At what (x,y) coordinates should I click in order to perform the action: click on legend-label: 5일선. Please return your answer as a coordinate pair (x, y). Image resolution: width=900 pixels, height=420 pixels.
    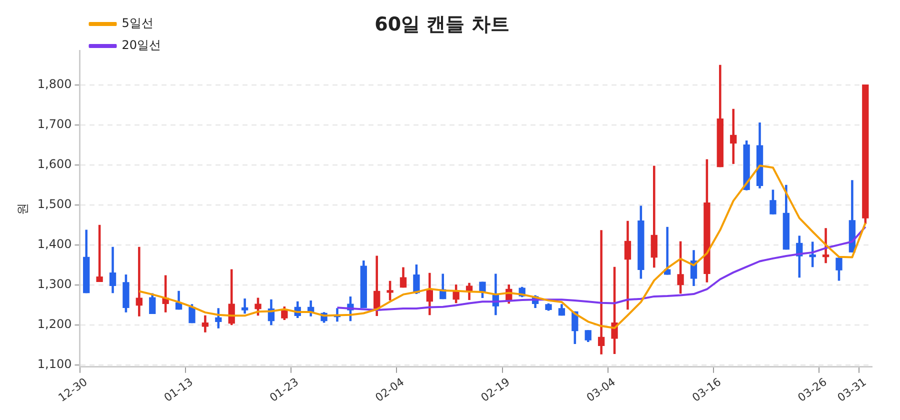
    Looking at the image, I should click on (138, 23).